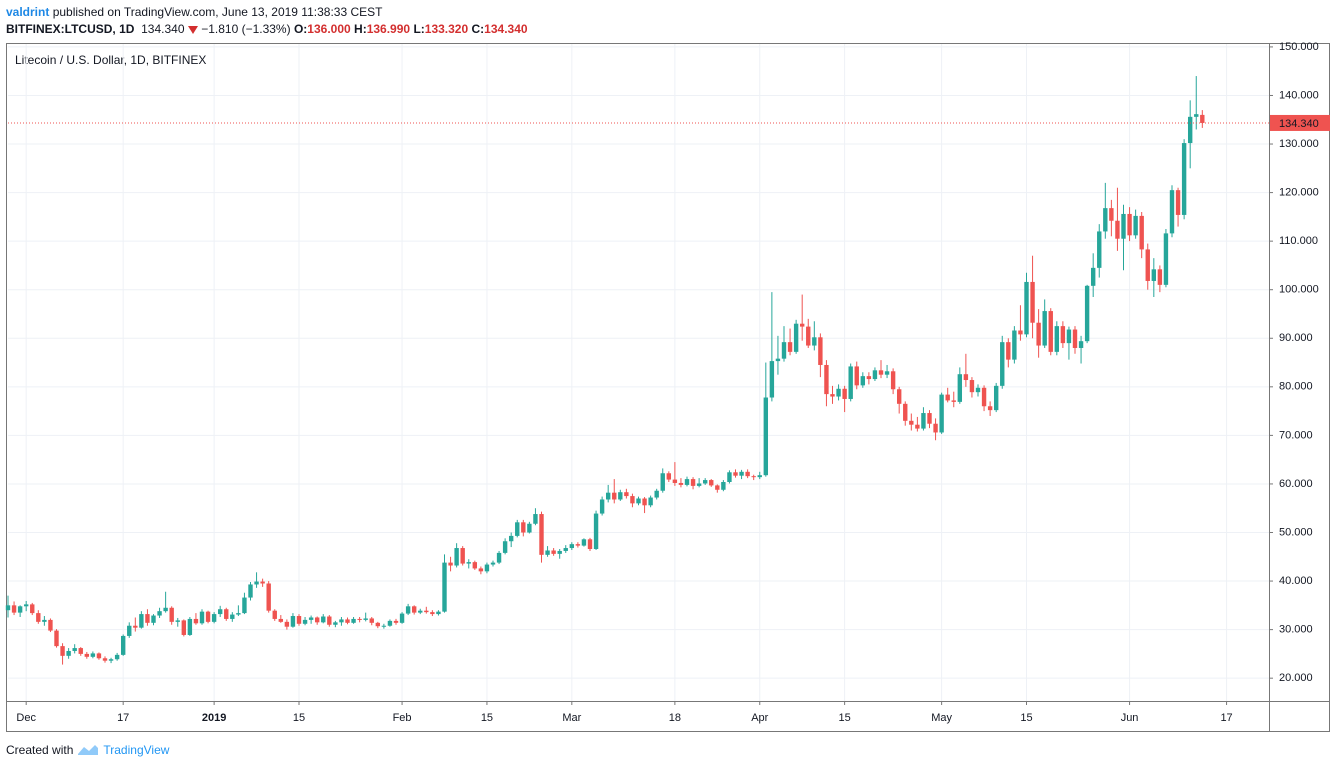 This screenshot has height=768, width=1337. I want to click on price-label: 134.340, so click(1299, 124).